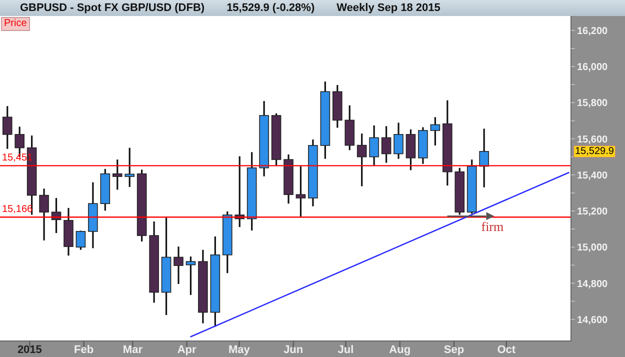 The image size is (625, 357). I want to click on y-tick-label: 15,600, so click(592, 140).